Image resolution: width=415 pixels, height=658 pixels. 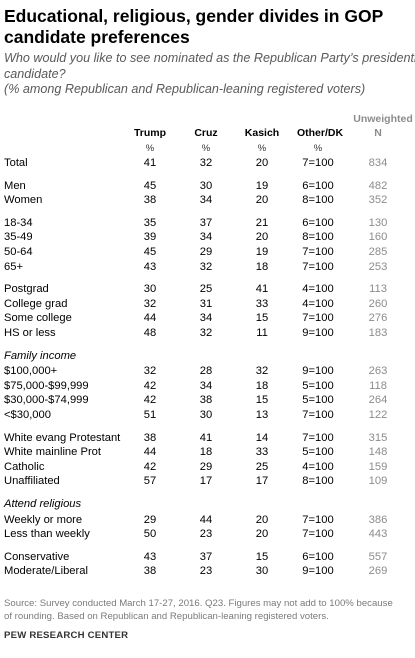 I want to click on row-label: Moderate/Liberal, so click(x=46, y=571).